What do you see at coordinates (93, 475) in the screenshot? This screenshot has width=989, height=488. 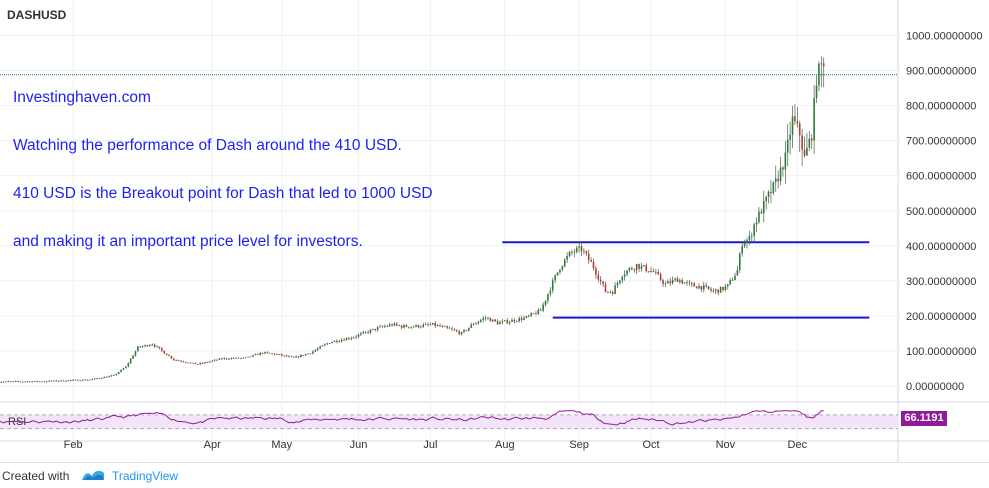 I see `tradingview-logo-icon` at bounding box center [93, 475].